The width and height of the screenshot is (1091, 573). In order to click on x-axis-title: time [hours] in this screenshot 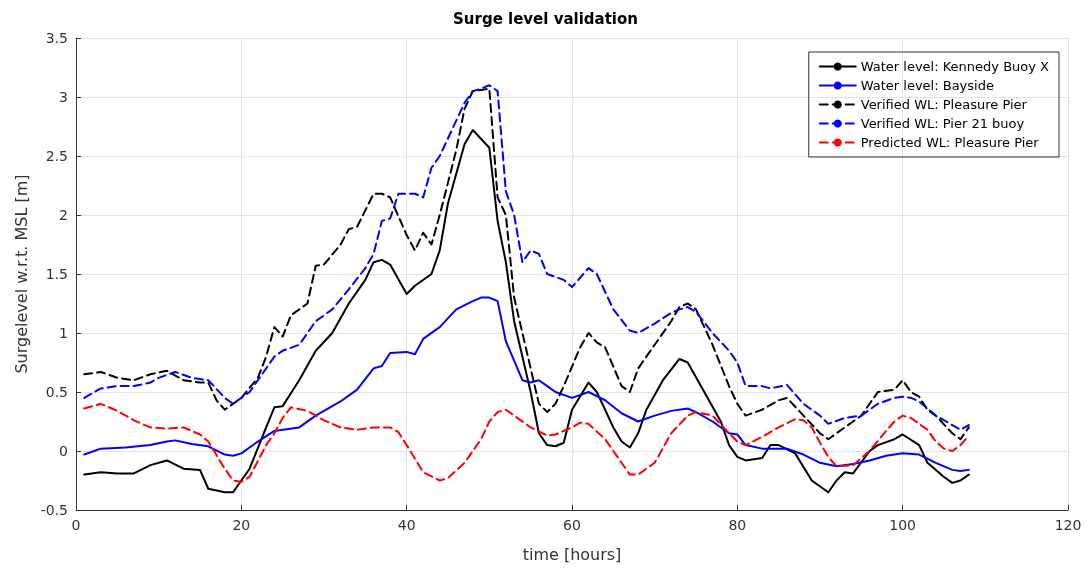, I will do `click(572, 554)`.